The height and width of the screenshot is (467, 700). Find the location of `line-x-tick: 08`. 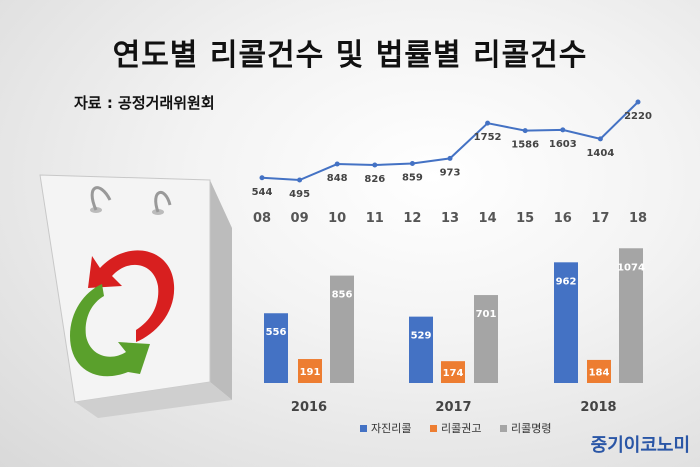

line-x-tick: 08 is located at coordinates (262, 218).